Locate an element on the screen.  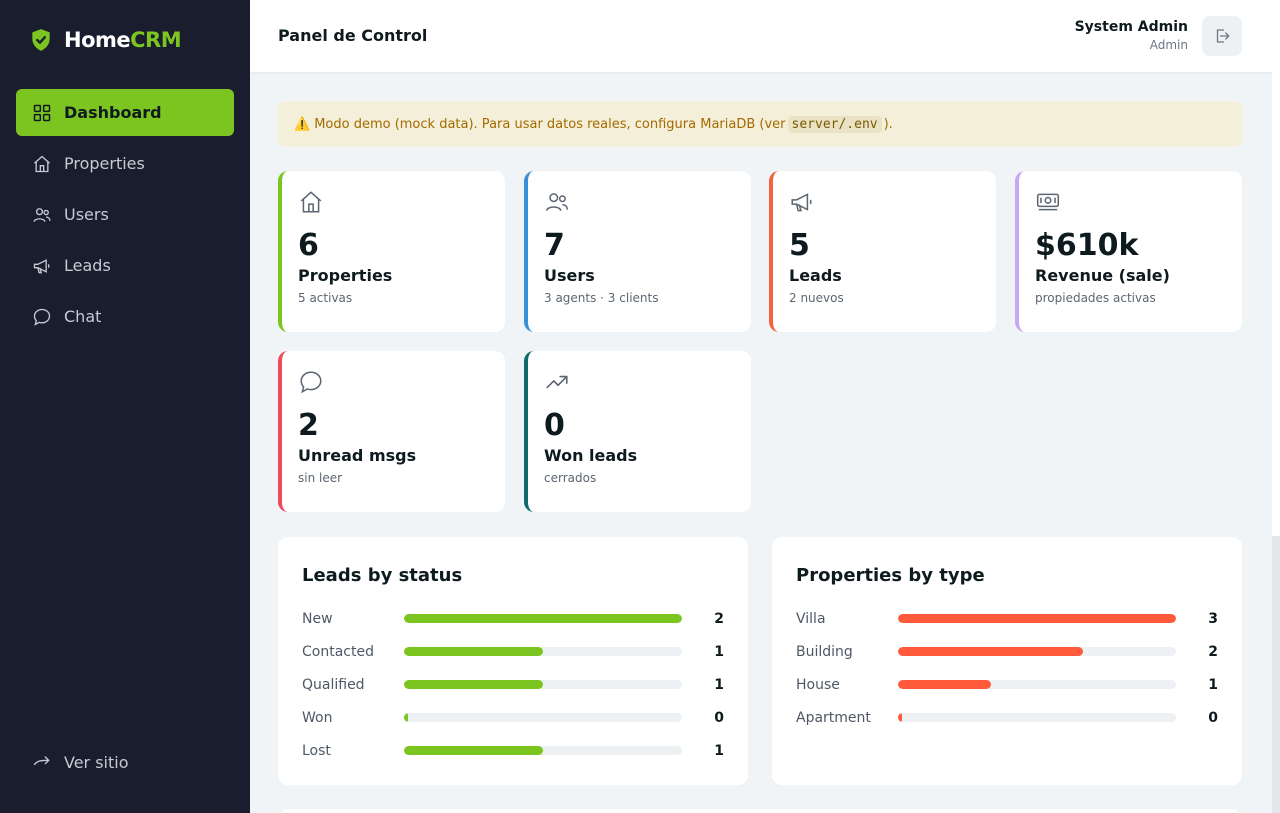
logout-button is located at coordinates (1222, 36).